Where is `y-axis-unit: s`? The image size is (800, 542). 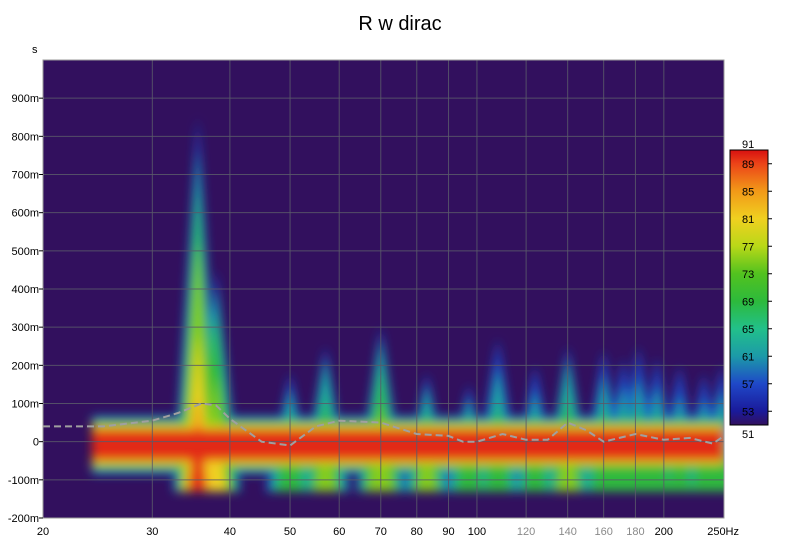
y-axis-unit: s is located at coordinates (35, 50).